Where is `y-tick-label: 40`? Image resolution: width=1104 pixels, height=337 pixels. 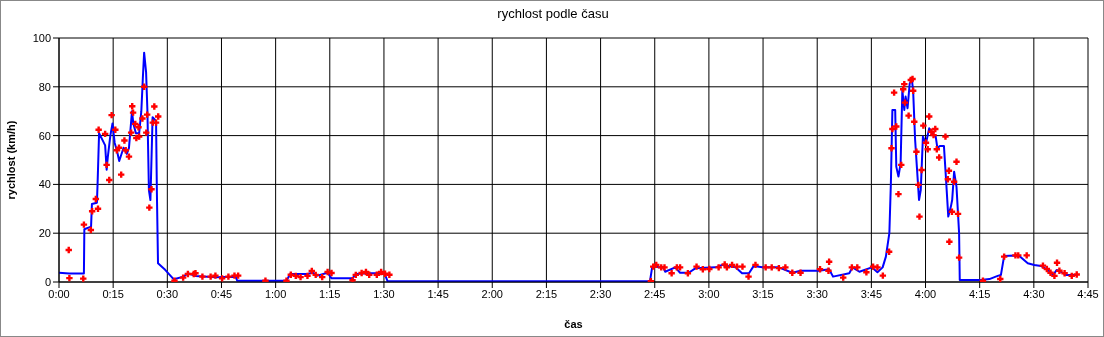
y-tick-label: 40 is located at coordinates (44, 184).